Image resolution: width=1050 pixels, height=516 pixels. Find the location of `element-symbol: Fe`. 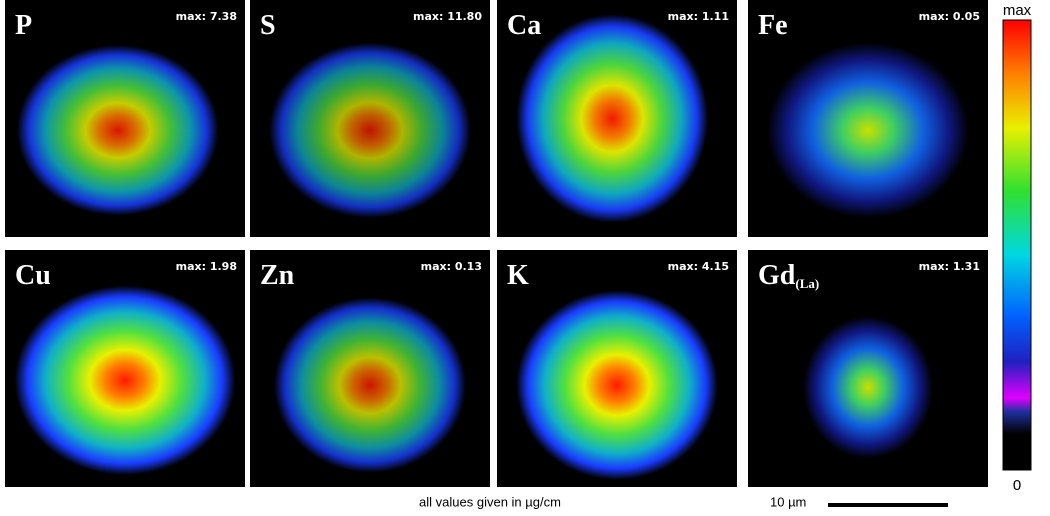

element-symbol: Fe is located at coordinates (773, 25).